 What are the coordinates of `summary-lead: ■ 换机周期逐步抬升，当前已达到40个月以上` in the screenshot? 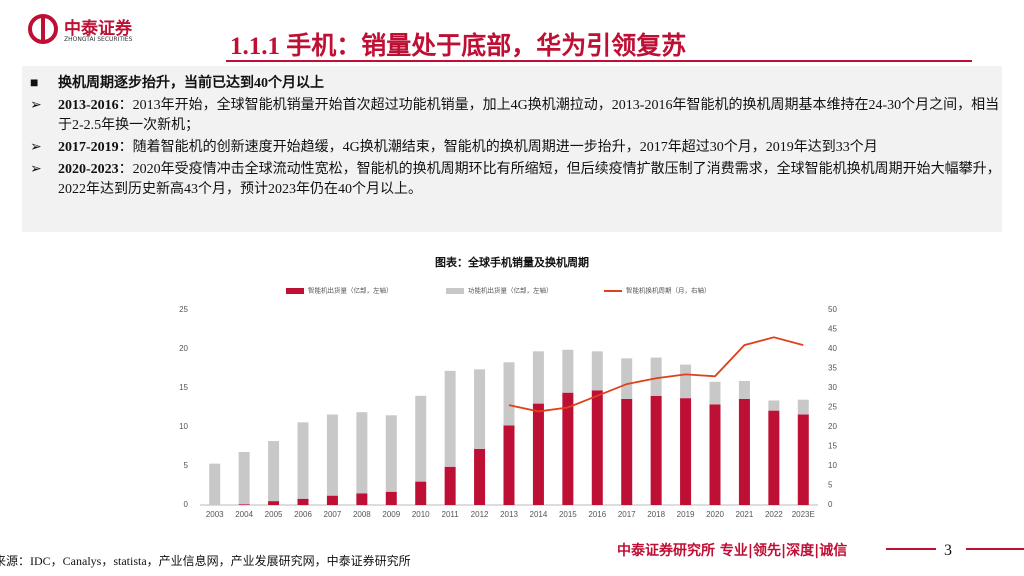 It's located at (177, 83).